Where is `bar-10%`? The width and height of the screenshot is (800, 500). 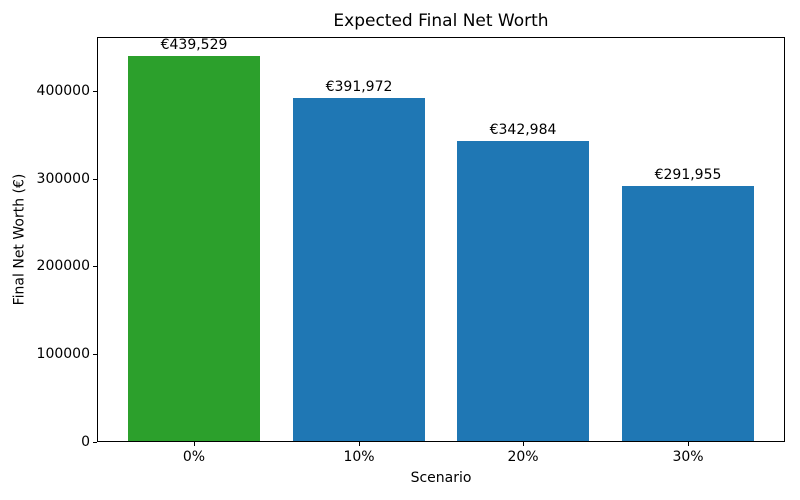
bar-10% is located at coordinates (359, 270).